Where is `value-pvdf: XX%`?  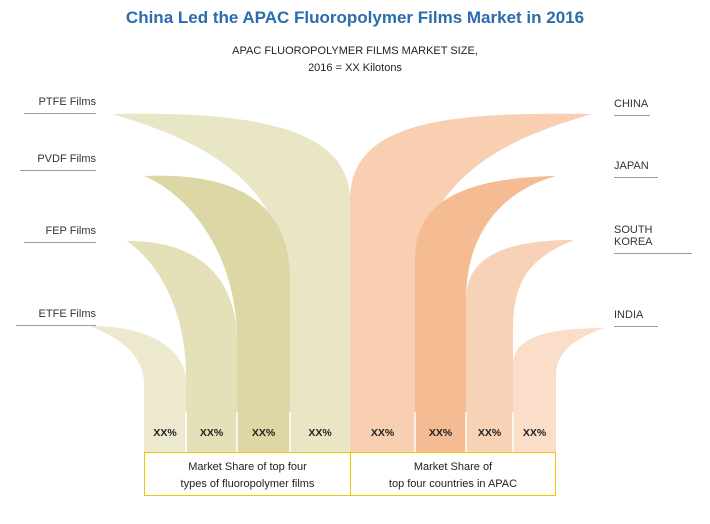 value-pvdf: XX% is located at coordinates (263, 433).